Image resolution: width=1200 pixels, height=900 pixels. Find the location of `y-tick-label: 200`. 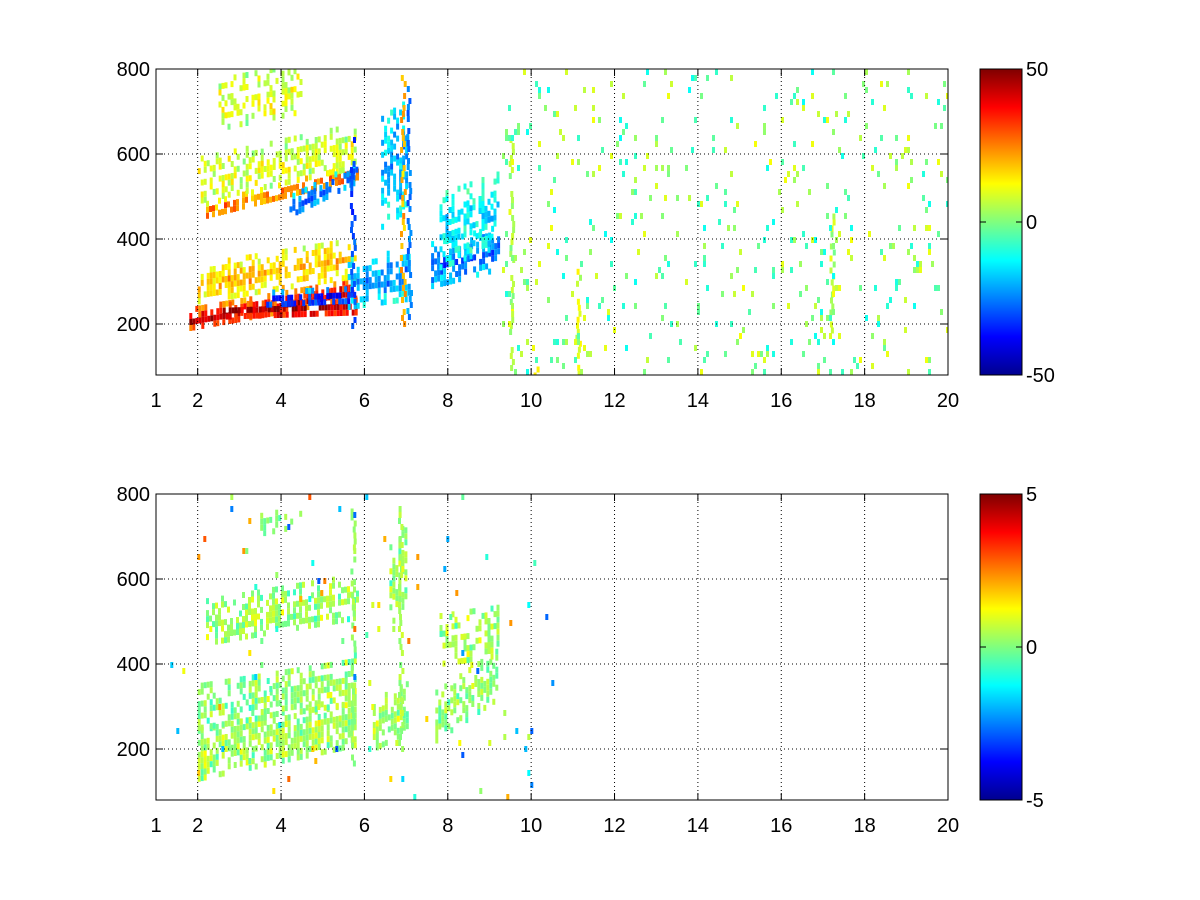

y-tick-label: 200 is located at coordinates (133, 750).